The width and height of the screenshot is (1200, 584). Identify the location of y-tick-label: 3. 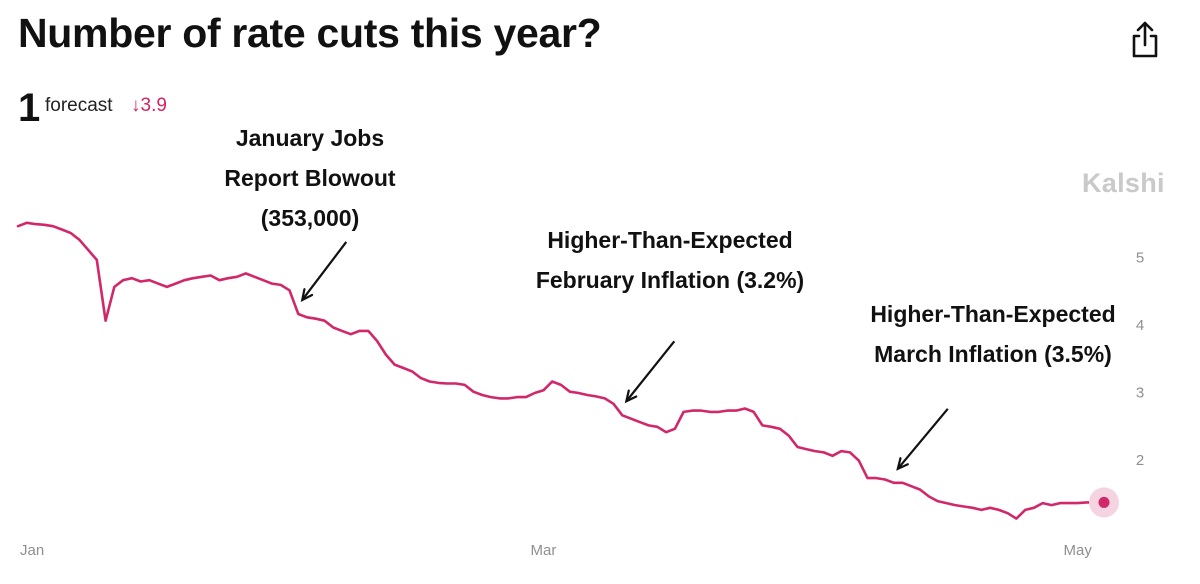
(1140, 393).